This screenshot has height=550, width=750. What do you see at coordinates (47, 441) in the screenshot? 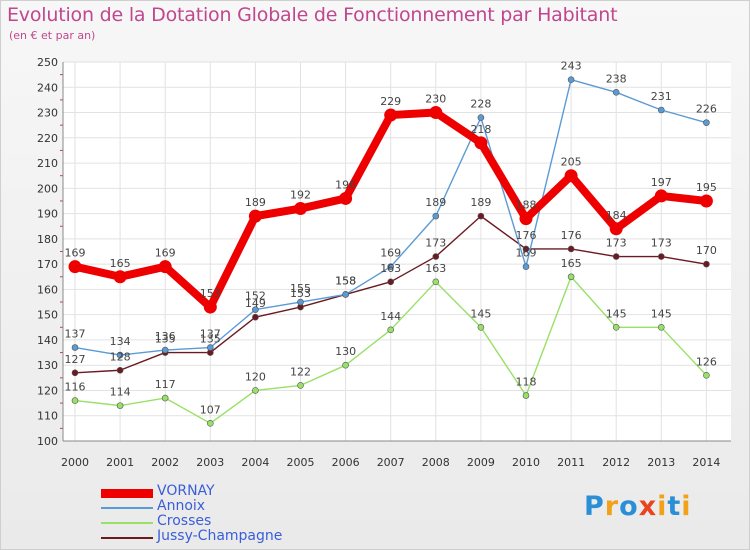
I see `y-tick-label: 100` at bounding box center [47, 441].